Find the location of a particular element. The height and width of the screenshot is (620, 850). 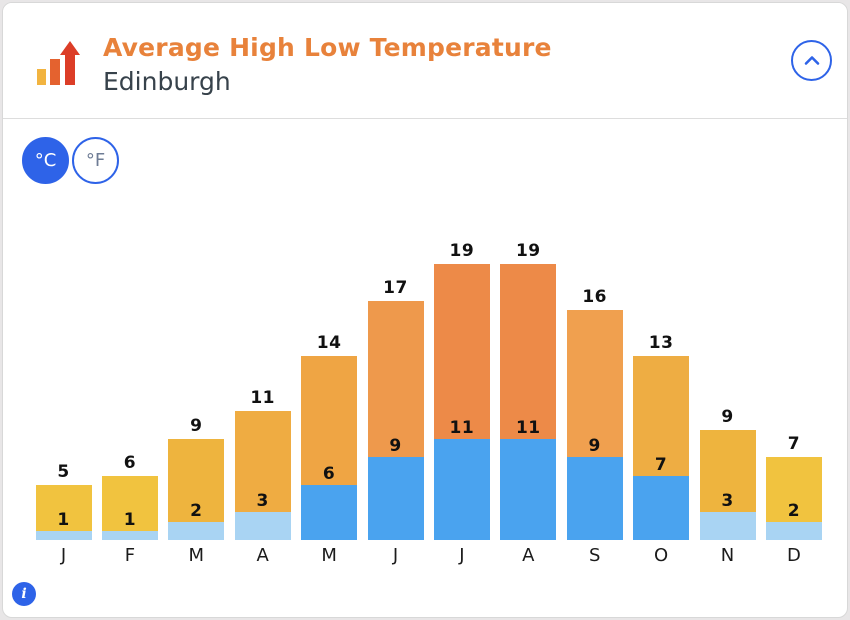

high-value-label: 16 is located at coordinates (595, 297).